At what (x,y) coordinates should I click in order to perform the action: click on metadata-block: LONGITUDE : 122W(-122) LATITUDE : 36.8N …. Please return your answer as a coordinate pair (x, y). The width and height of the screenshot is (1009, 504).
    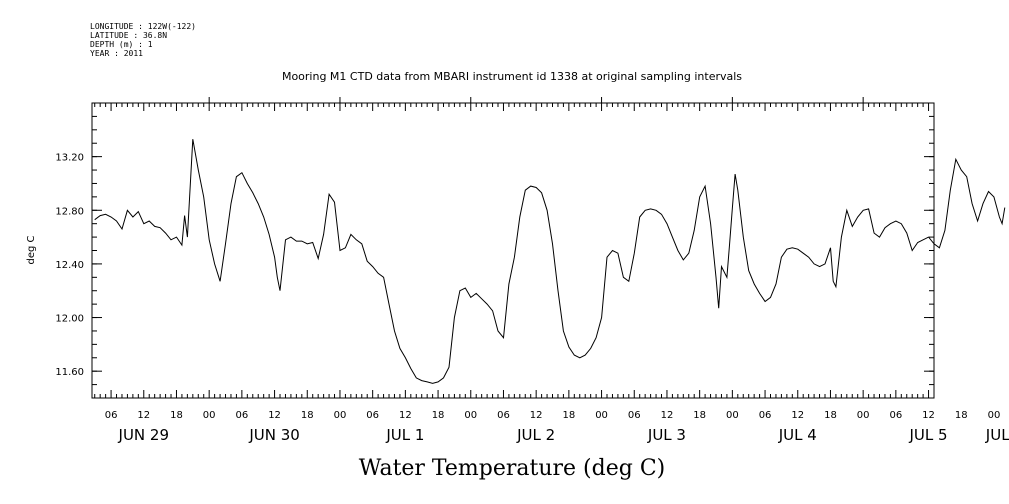
    Looking at the image, I should click on (143, 40).